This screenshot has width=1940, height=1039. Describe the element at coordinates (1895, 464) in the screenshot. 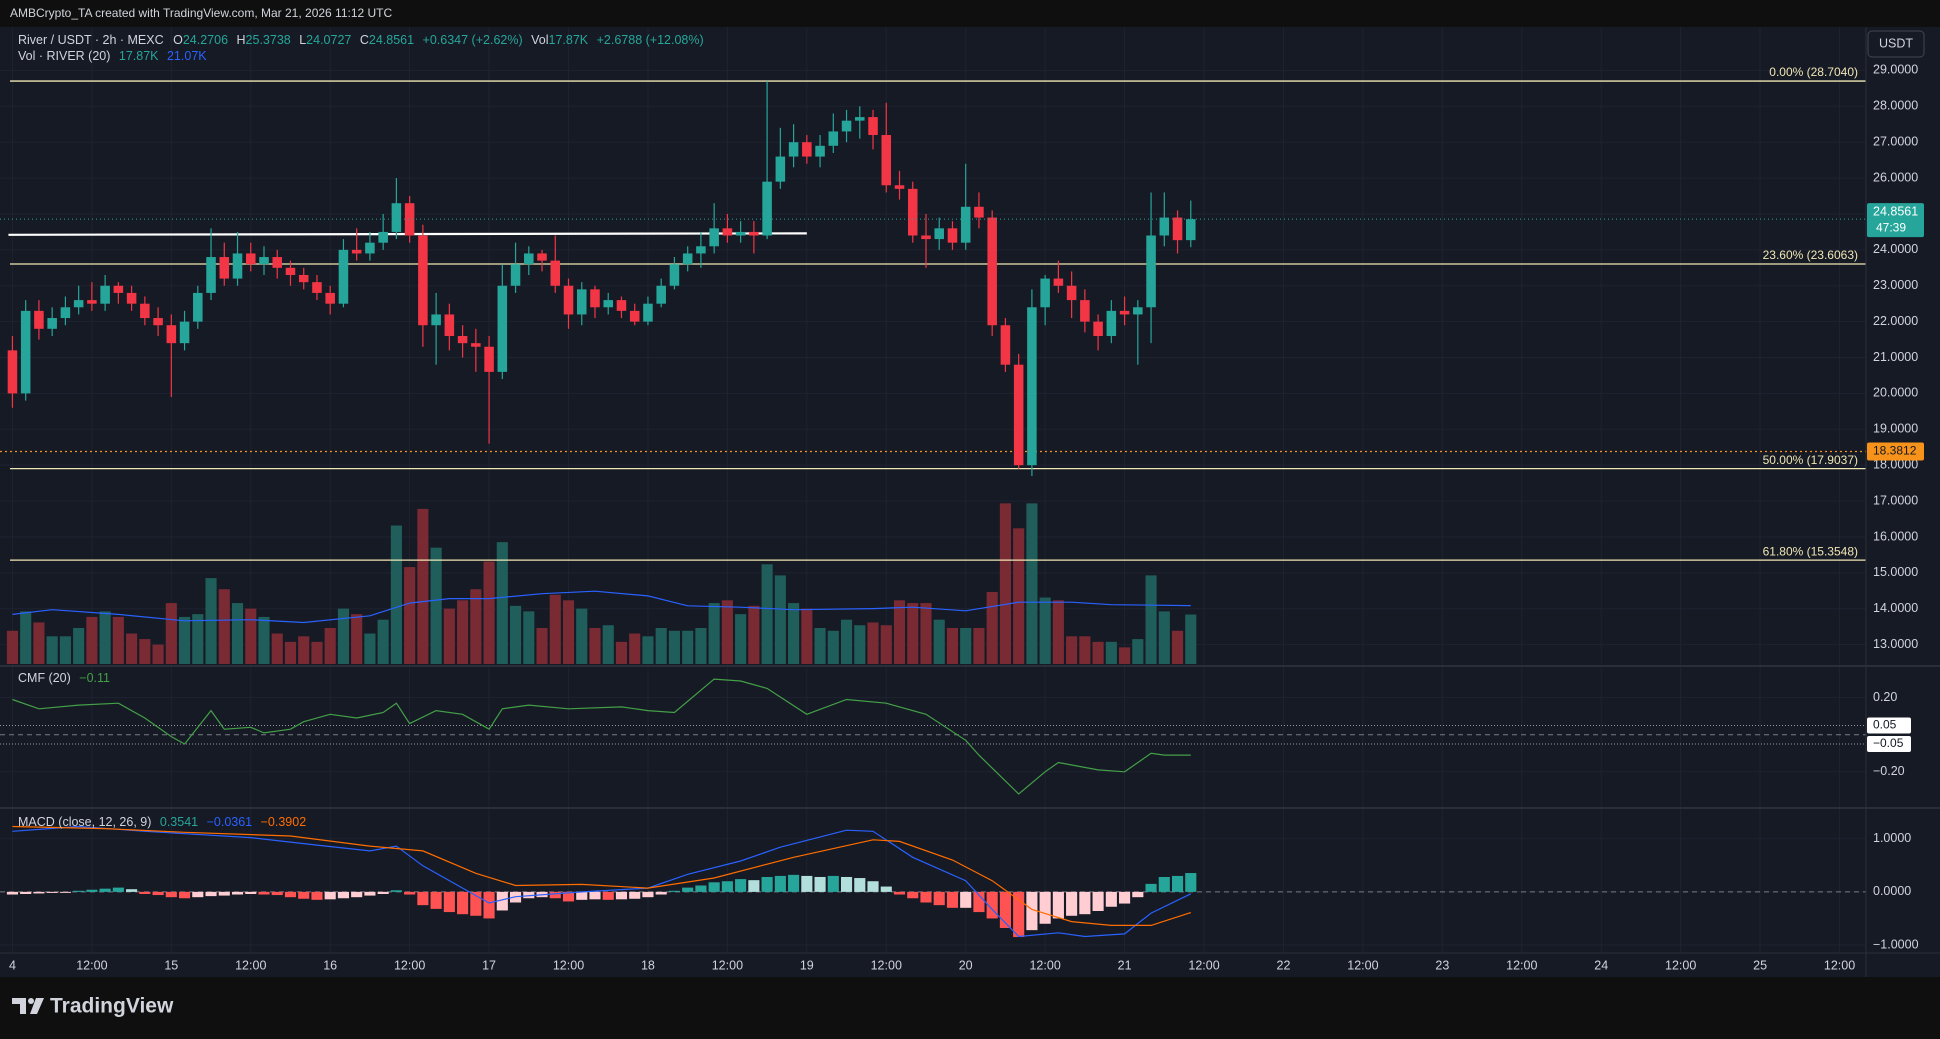

I see `y-tick-label: 18.0000` at that location.